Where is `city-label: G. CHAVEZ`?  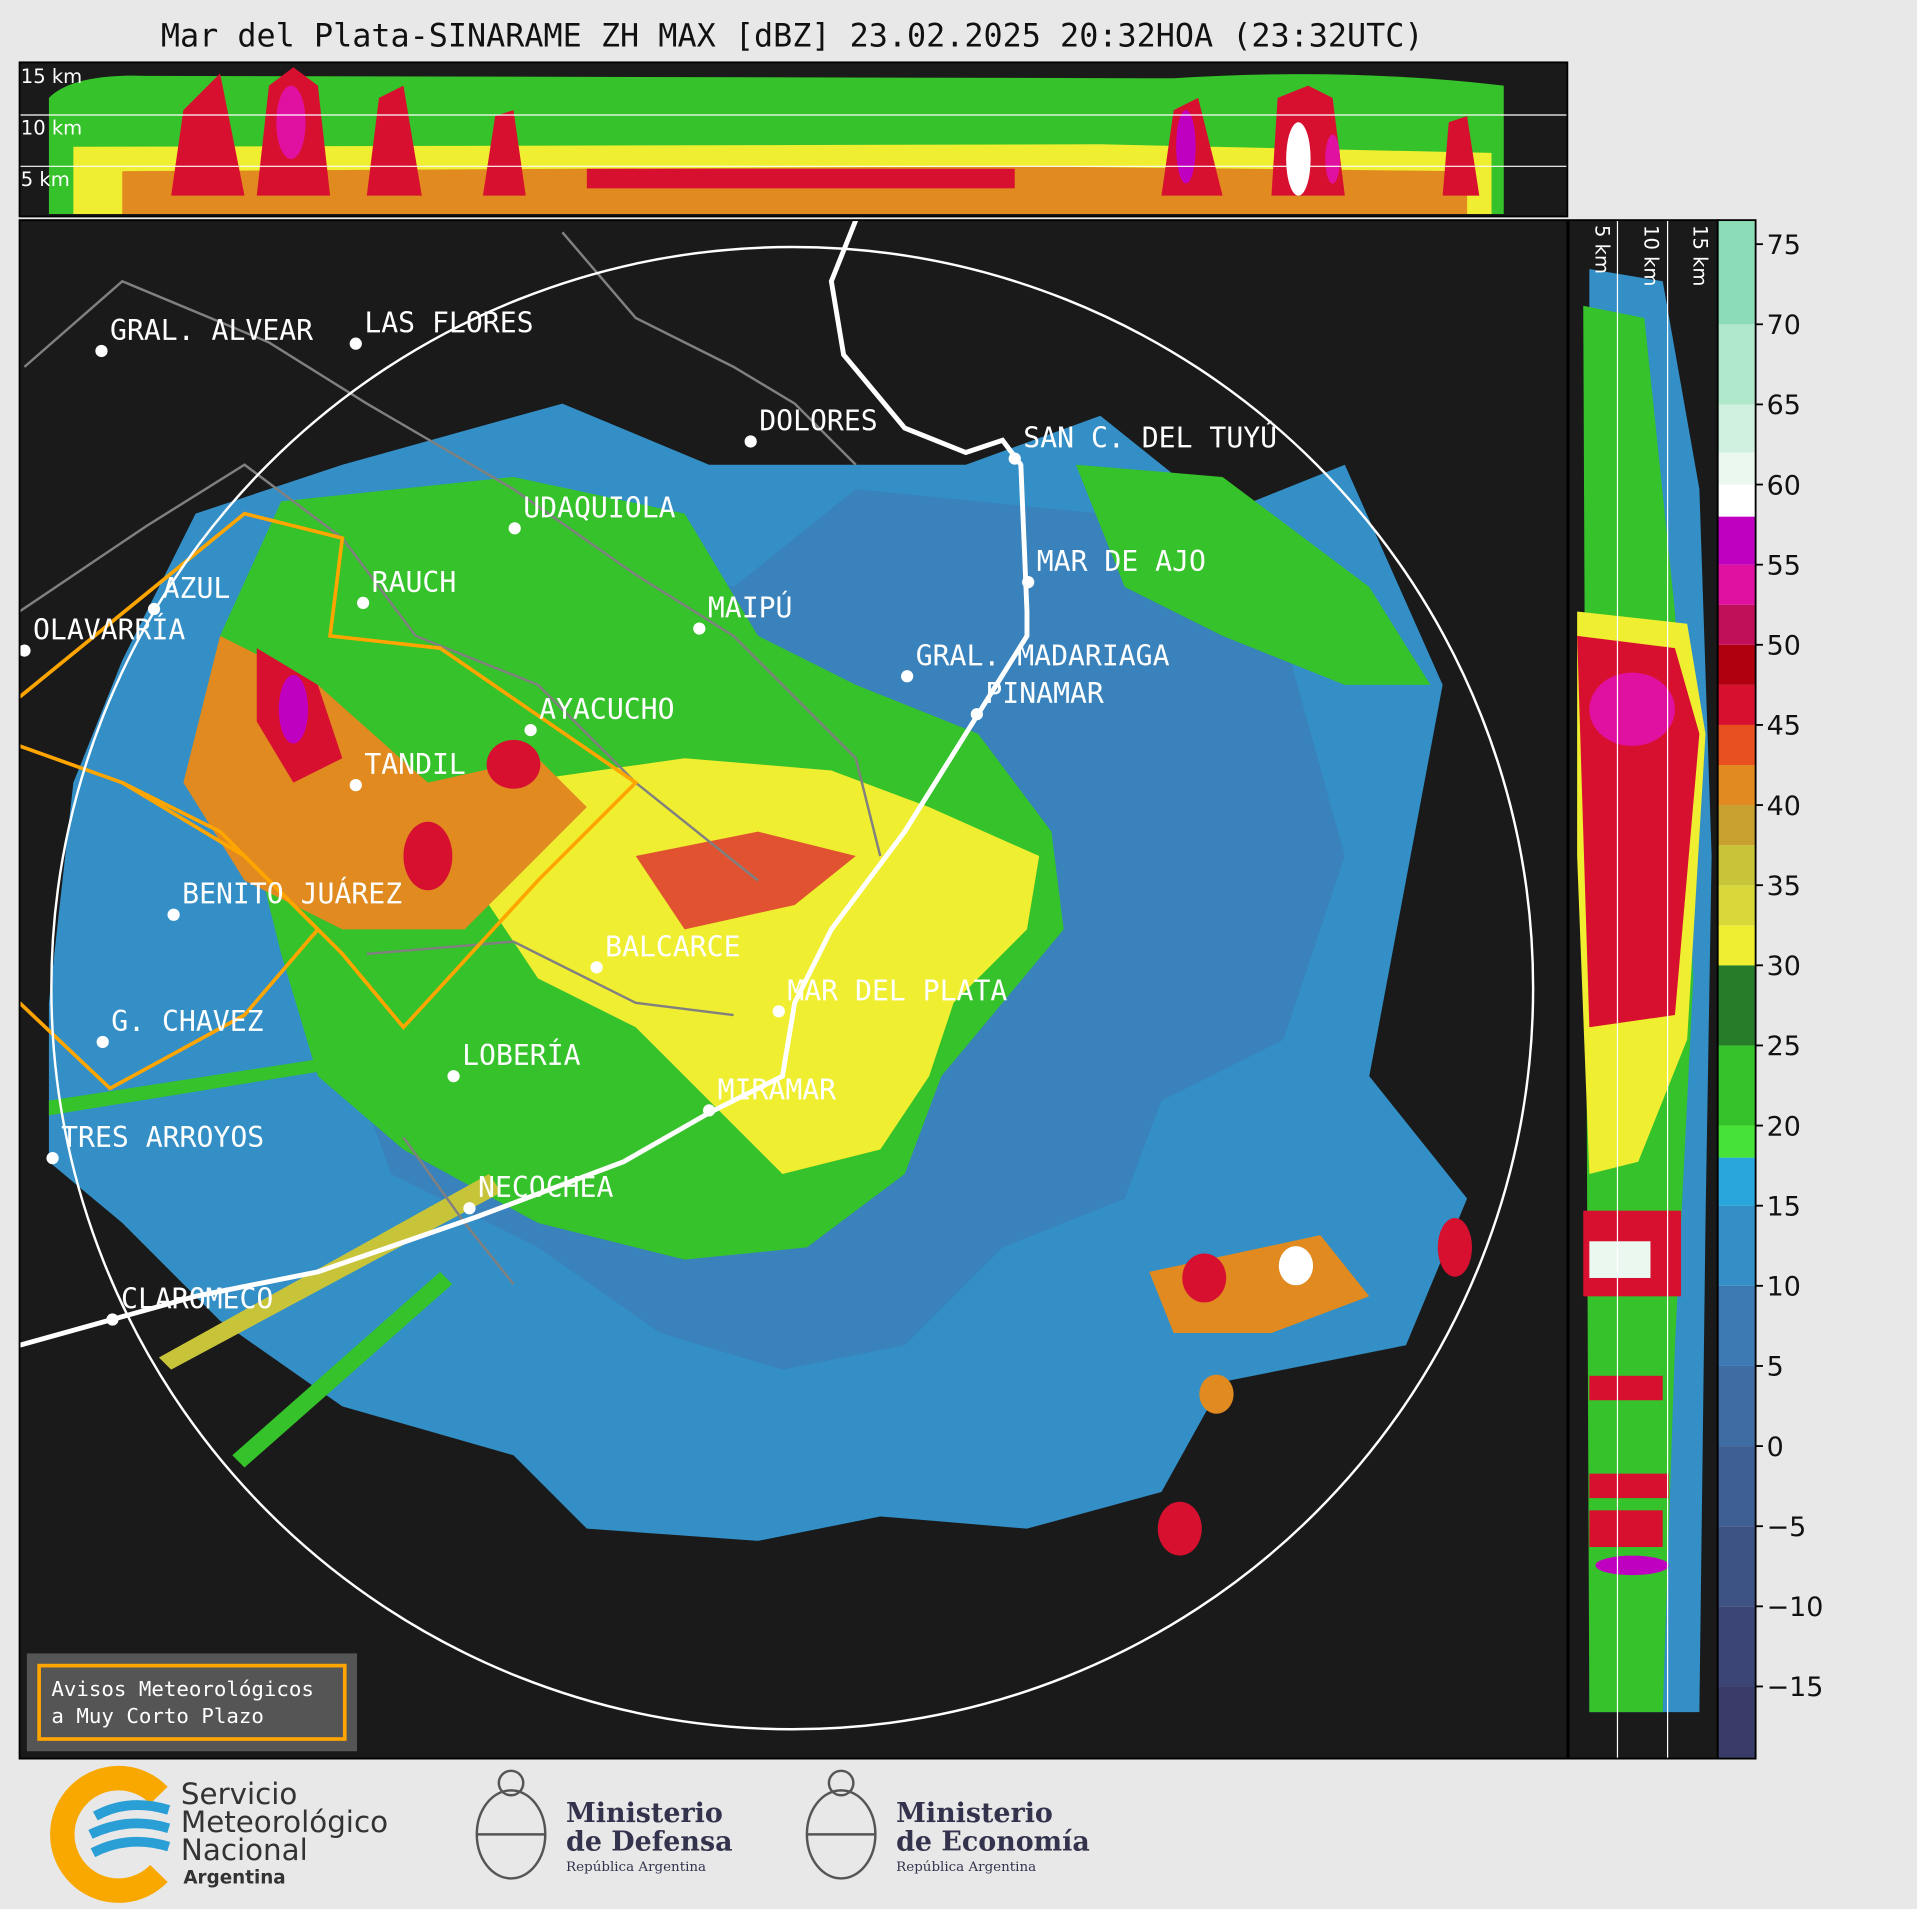 city-label: G. CHAVEZ is located at coordinates (187, 1021).